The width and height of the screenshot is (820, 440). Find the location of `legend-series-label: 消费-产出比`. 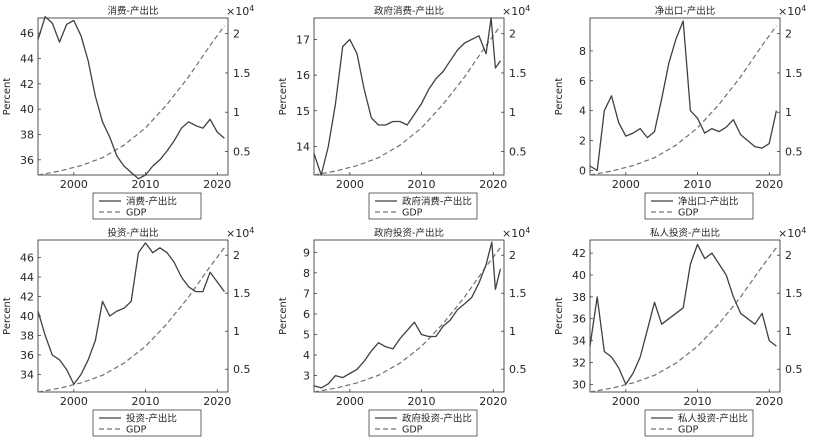

legend-series-label: 消费-产出比 is located at coordinates (151, 202).